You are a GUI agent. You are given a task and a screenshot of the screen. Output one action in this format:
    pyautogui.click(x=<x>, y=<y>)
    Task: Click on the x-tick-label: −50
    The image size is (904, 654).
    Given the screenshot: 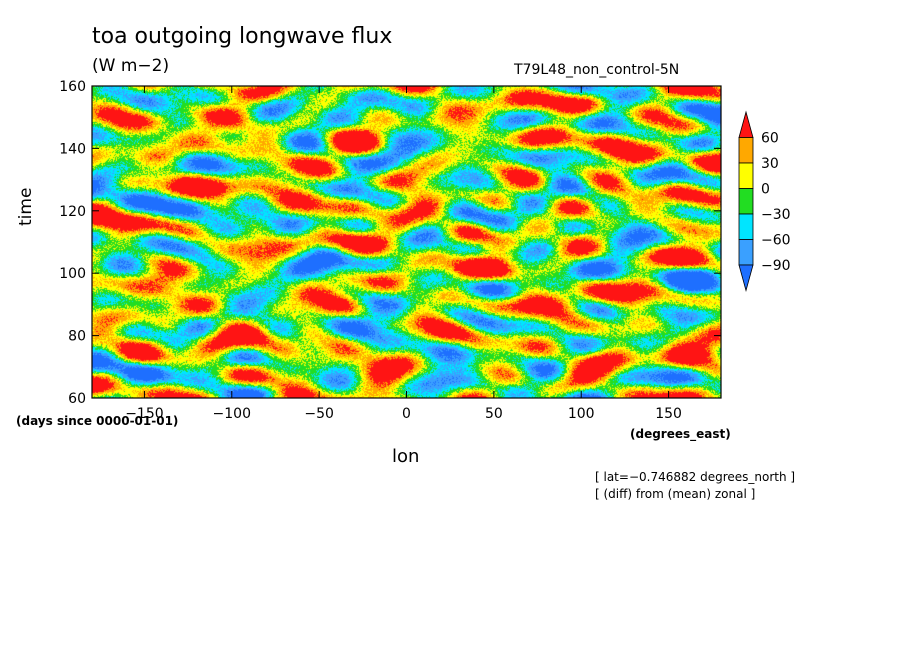 What is the action you would take?
    pyautogui.click(x=319, y=414)
    